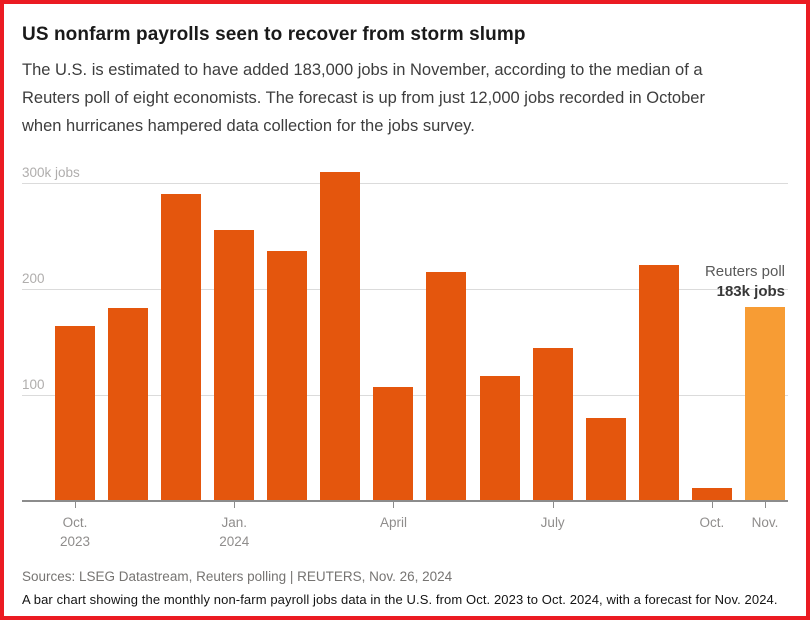  What do you see at coordinates (234, 532) in the screenshot?
I see `x-axis-label-jan: Jan. 2024` at bounding box center [234, 532].